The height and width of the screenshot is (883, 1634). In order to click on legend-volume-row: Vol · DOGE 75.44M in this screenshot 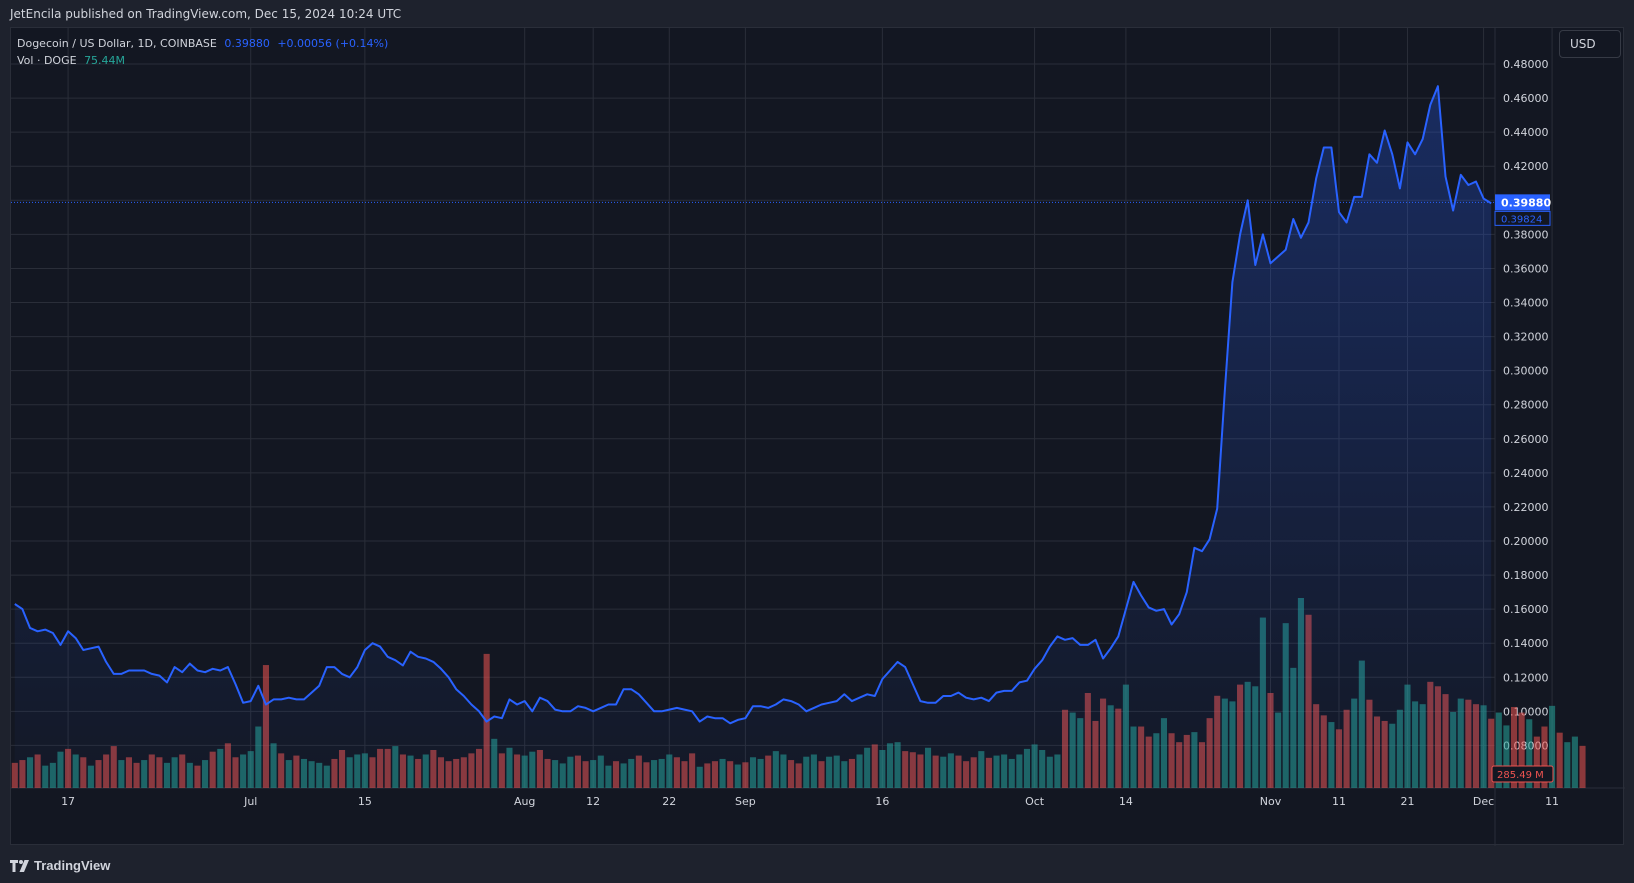, I will do `click(202, 60)`.